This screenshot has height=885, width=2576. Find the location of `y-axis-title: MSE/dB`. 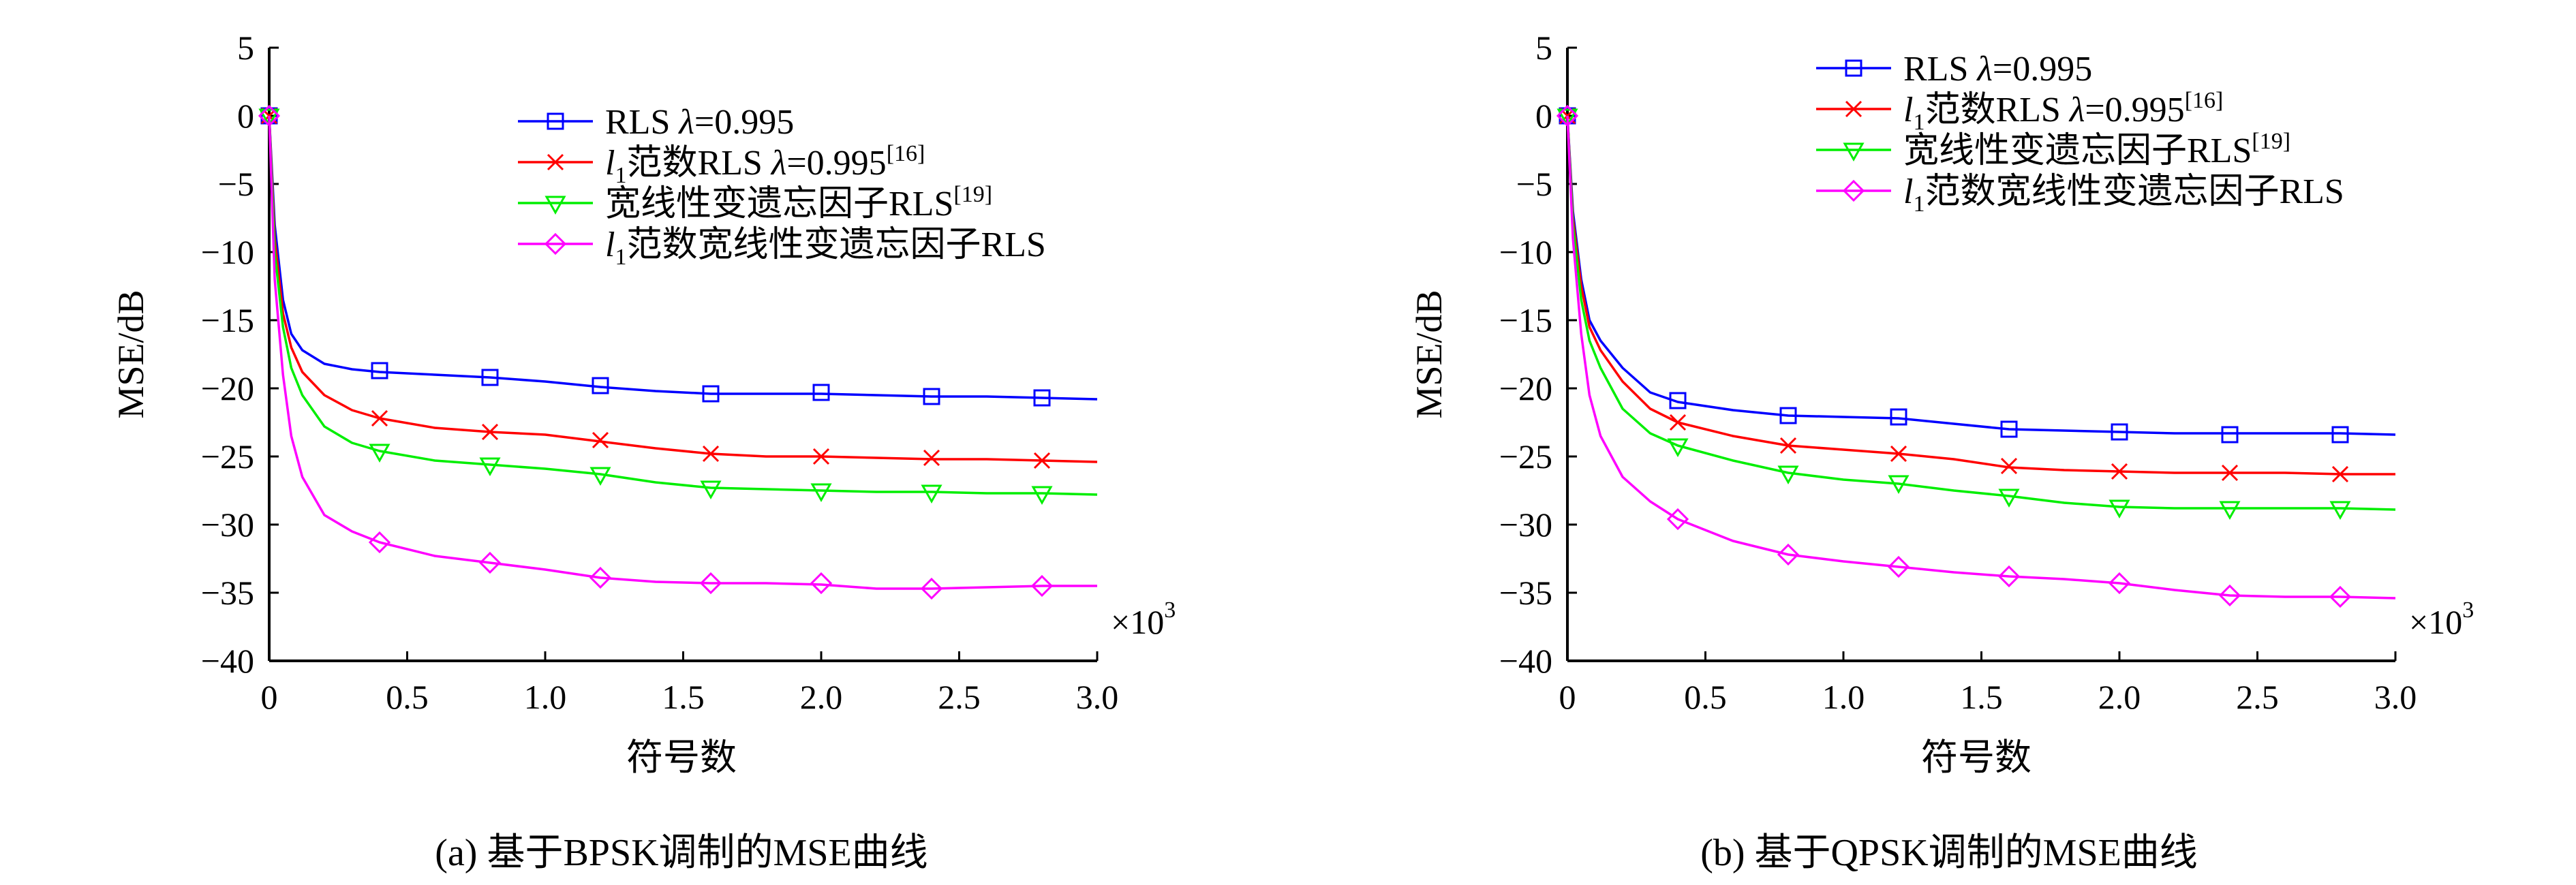

y-axis-title: MSE/dB is located at coordinates (130, 354).